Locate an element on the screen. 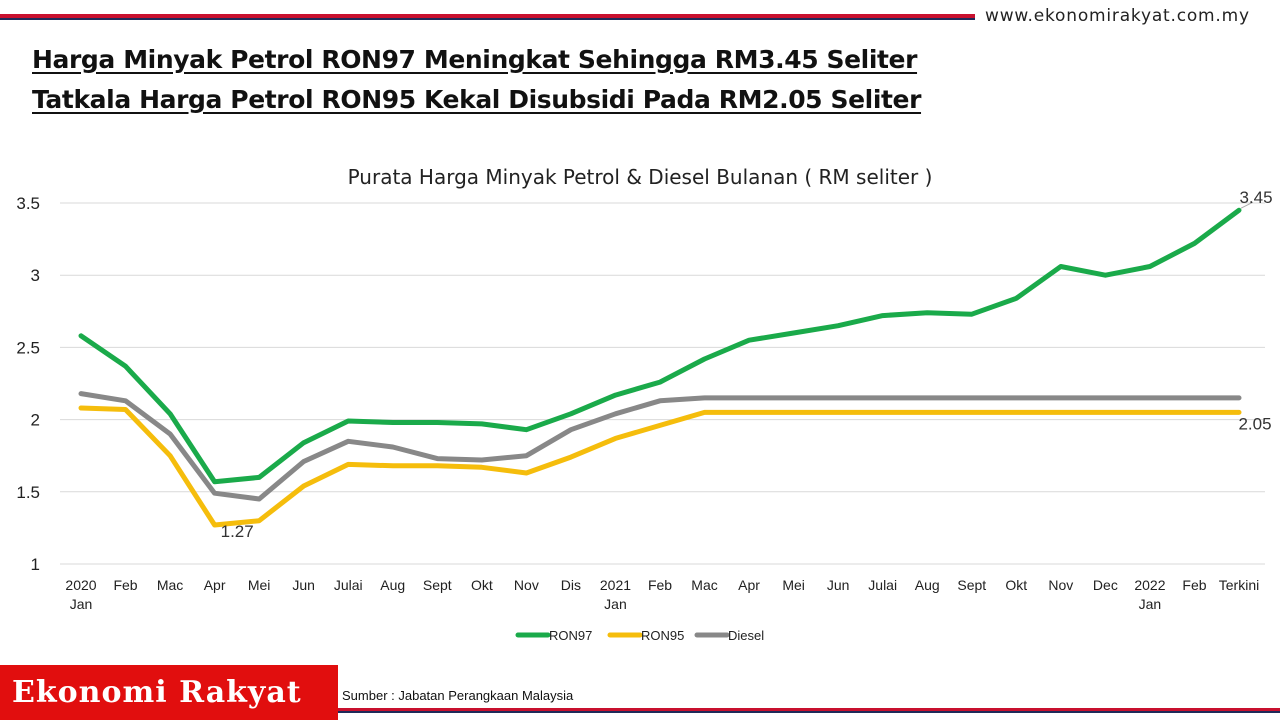 The height and width of the screenshot is (720, 1280). source-note: Sumber : Jabatan Perangkaan Malaysia is located at coordinates (458, 695).